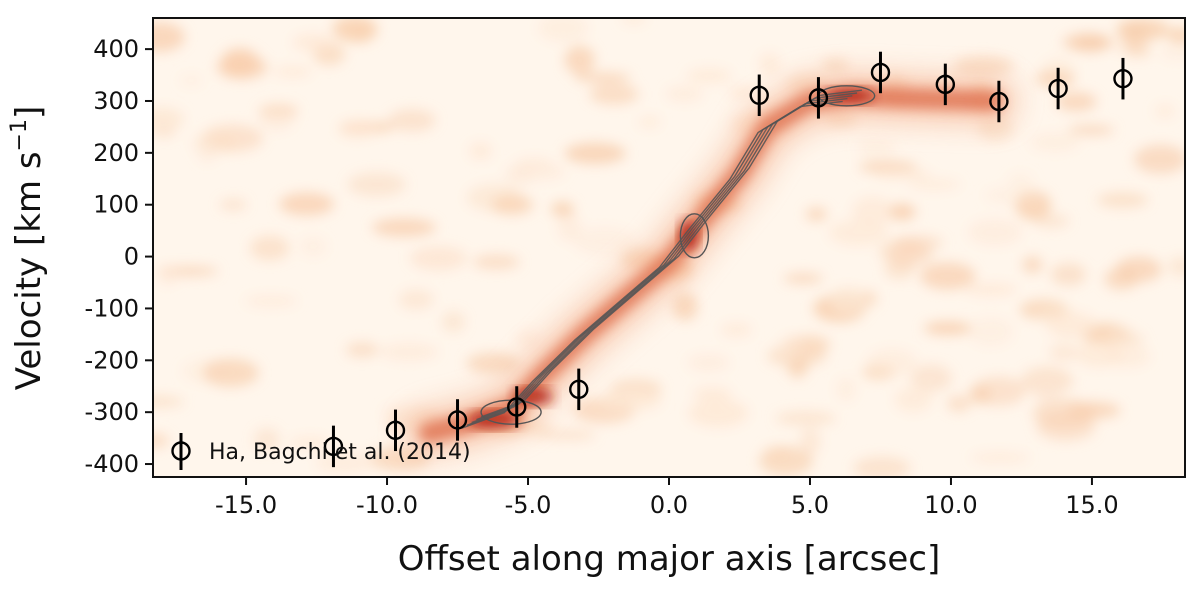 The height and width of the screenshot is (591, 1200). Describe the element at coordinates (528, 505) in the screenshot. I see `x-tick-label: -5.0` at that location.